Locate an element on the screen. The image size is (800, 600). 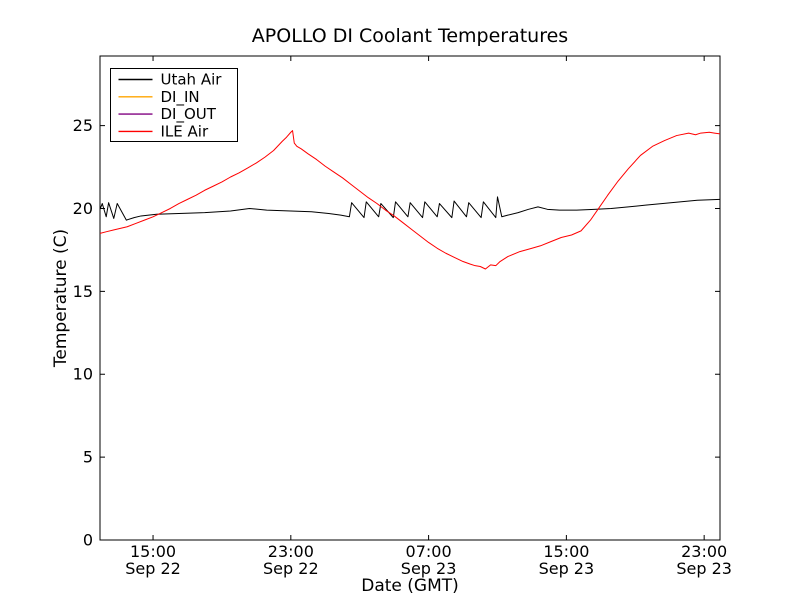
legend-box is located at coordinates (174, 105).